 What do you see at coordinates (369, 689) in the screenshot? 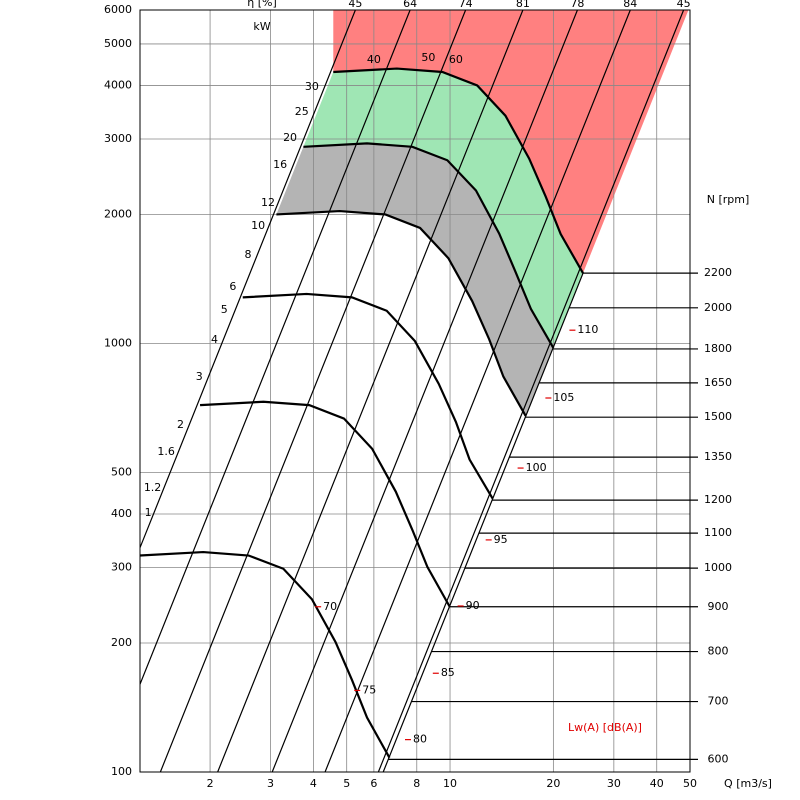
I see `noise-tick-label: 75` at bounding box center [369, 689].